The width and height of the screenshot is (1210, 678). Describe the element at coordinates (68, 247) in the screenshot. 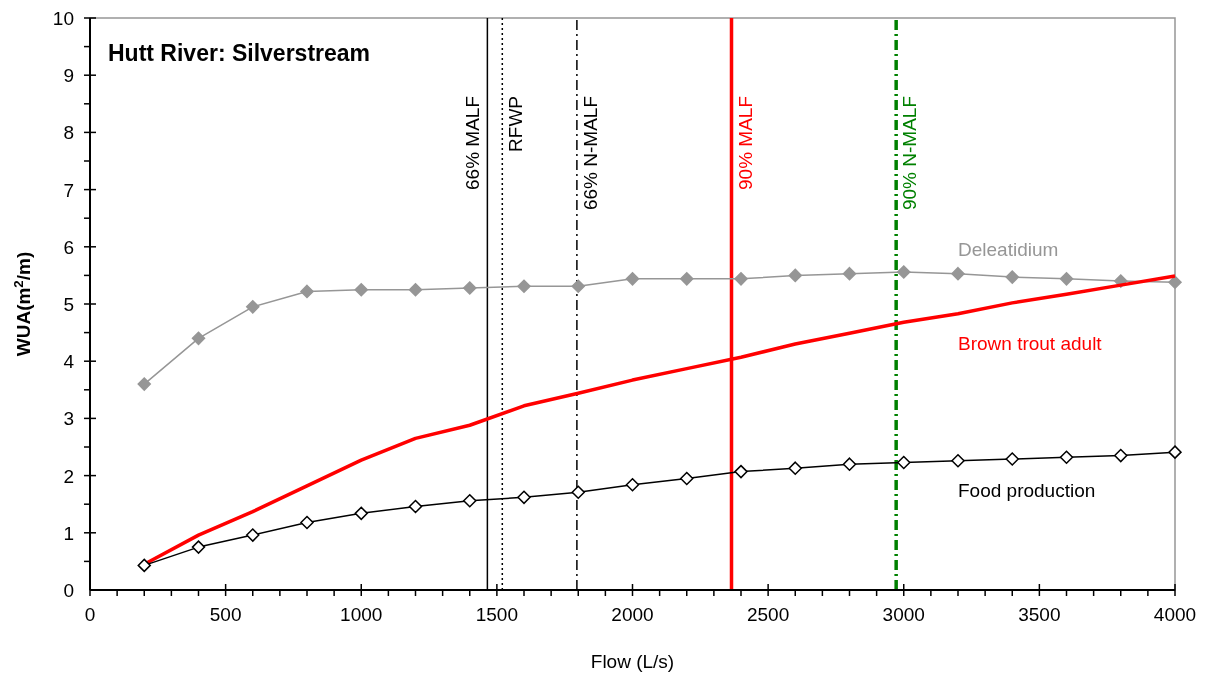

I see `y-tick-label: 6` at that location.